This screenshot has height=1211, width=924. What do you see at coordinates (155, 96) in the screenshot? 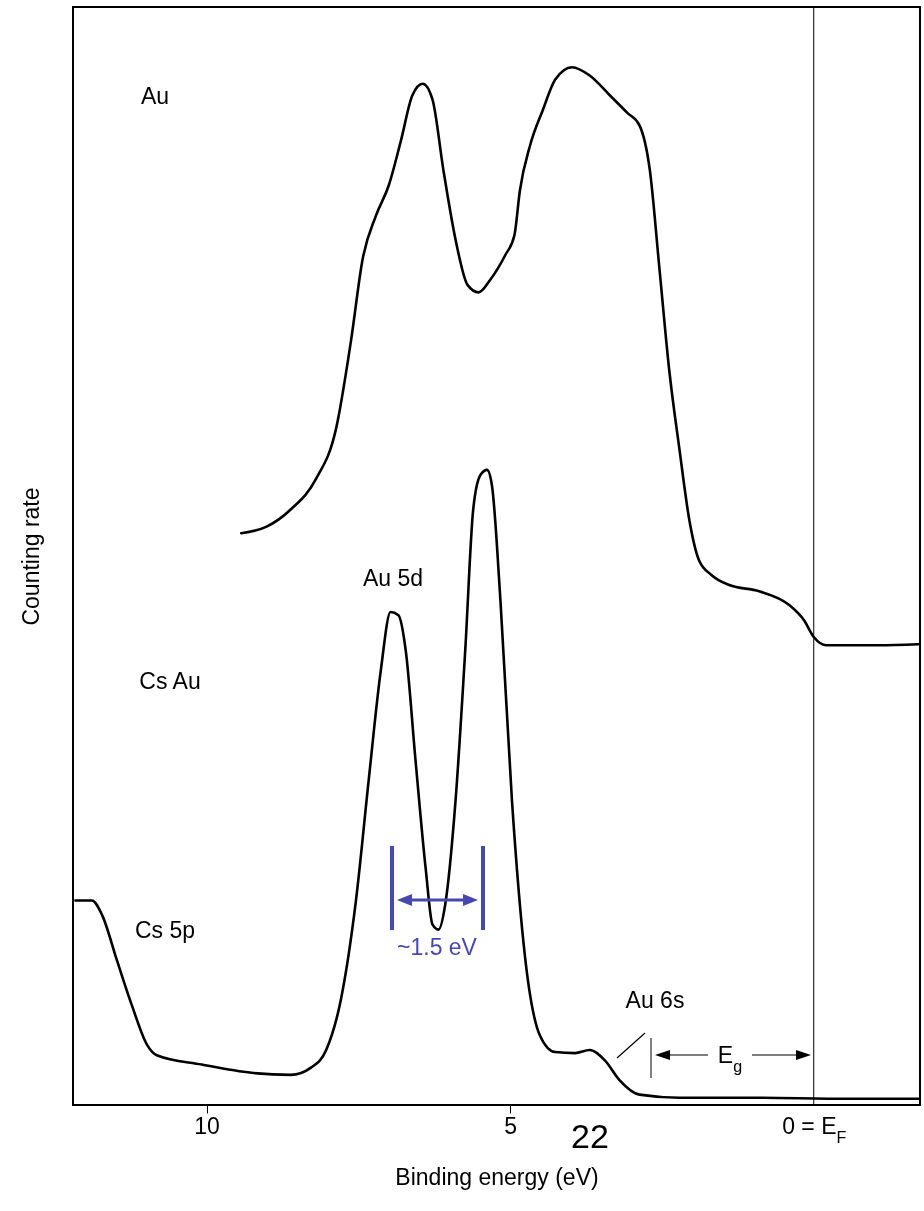
I see `annotation: Au` at bounding box center [155, 96].